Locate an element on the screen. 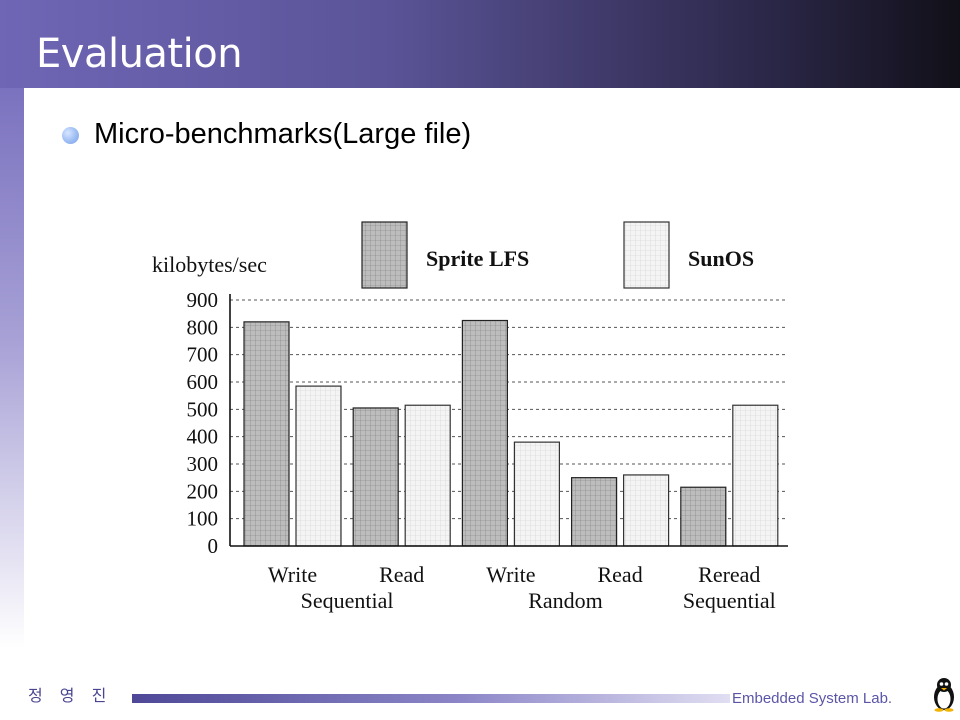 This screenshot has width=960, height=720. footer-author: 정 영 진 is located at coordinates (70, 695).